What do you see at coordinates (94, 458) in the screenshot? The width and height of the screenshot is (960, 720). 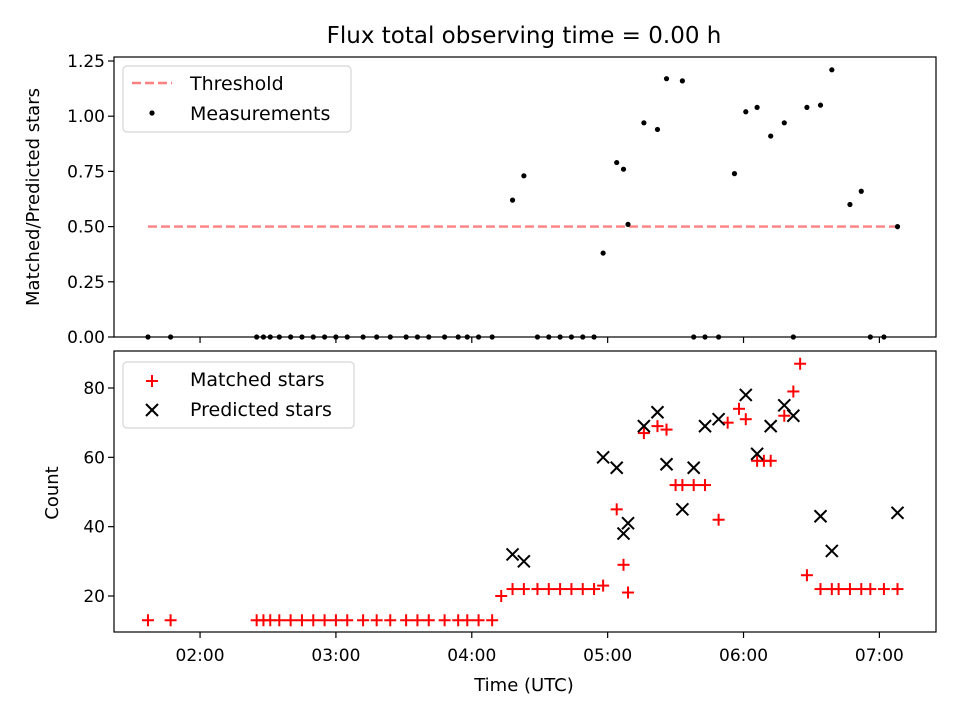 I see `bottom-y-tick-label: 60` at bounding box center [94, 458].